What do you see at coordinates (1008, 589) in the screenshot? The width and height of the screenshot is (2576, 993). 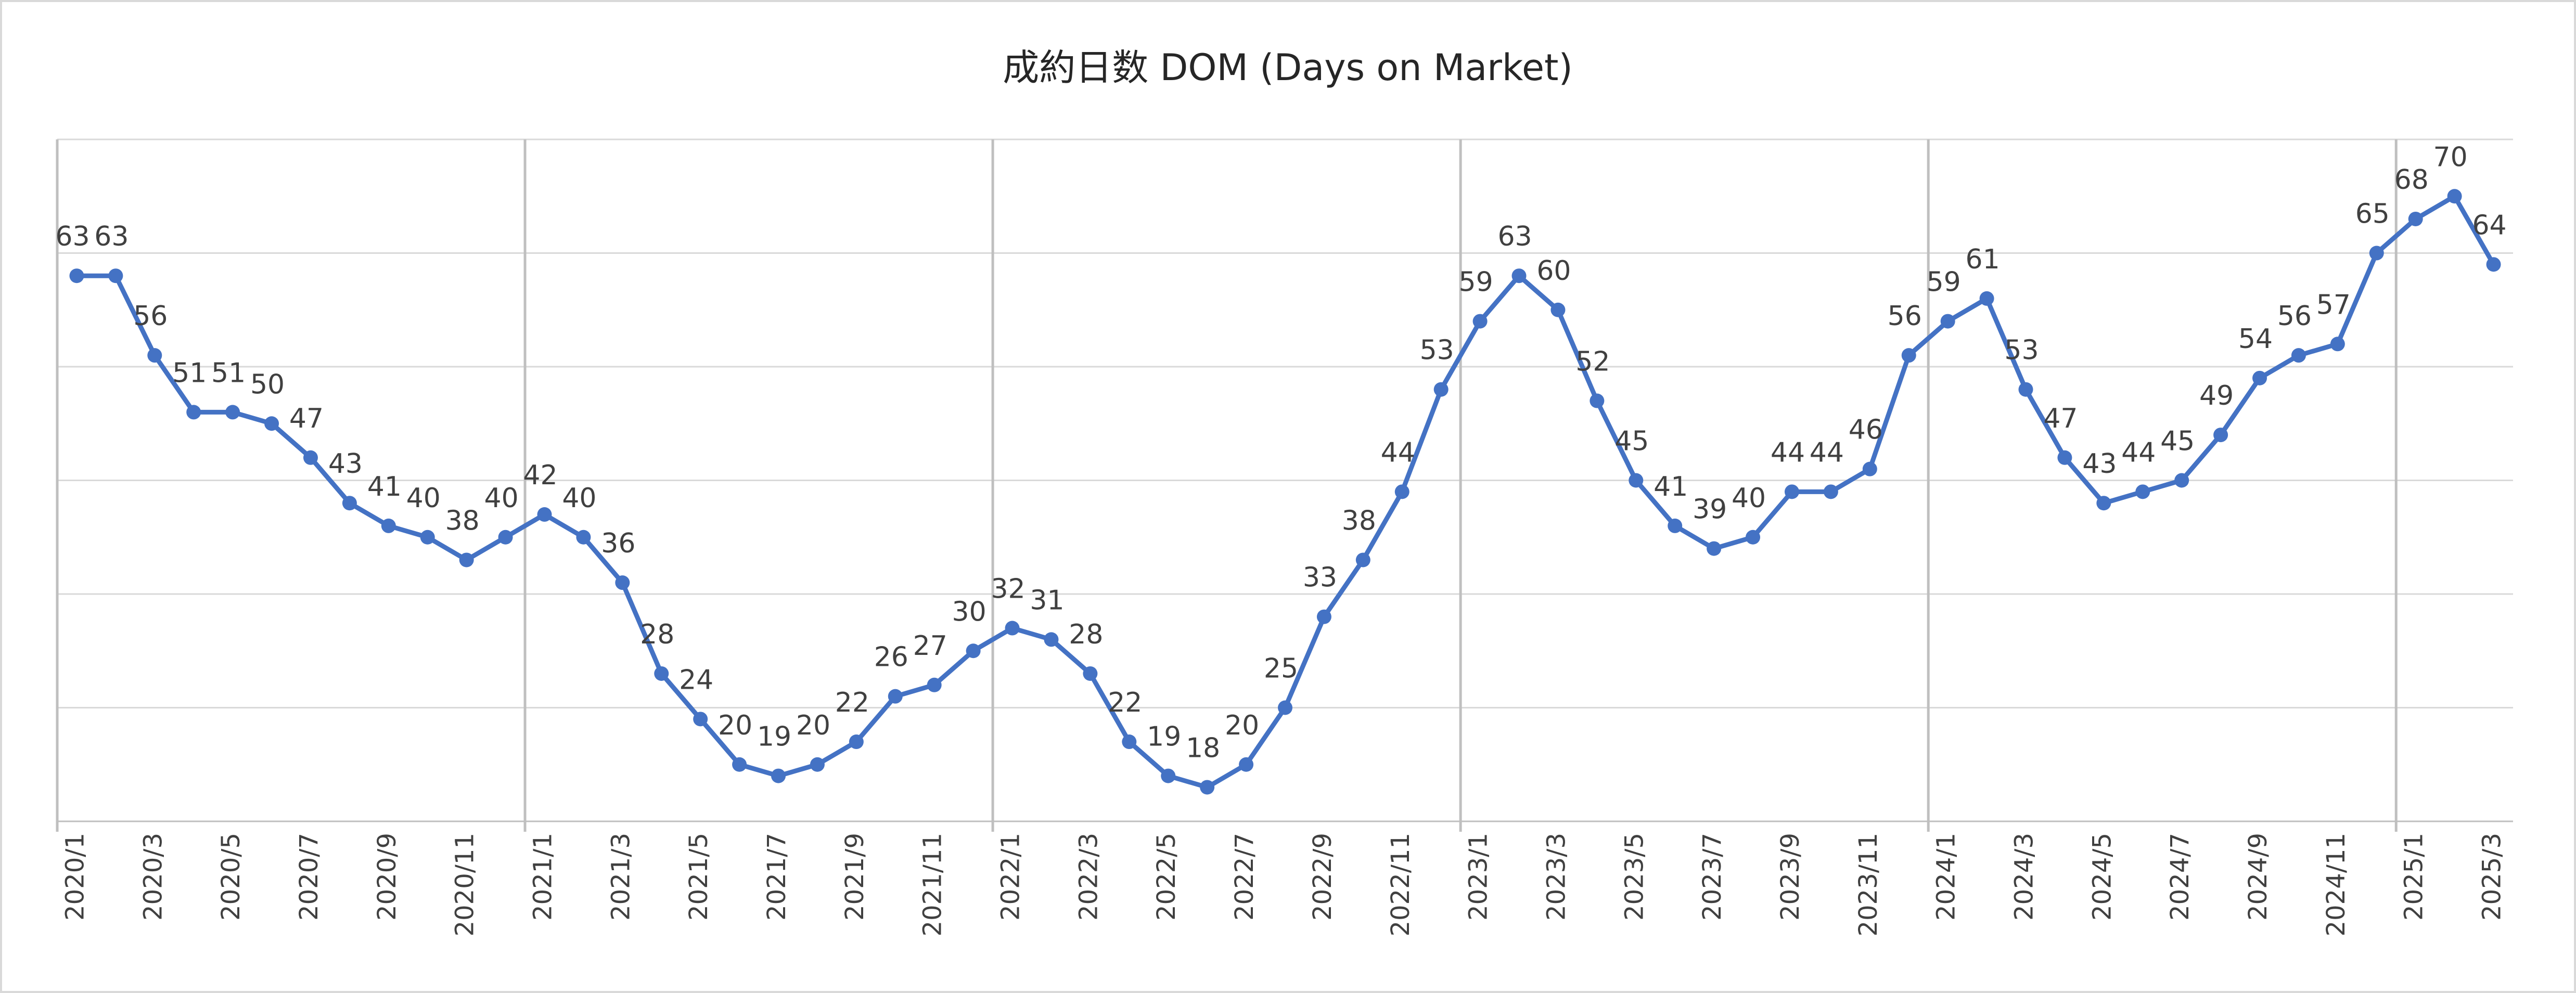 I see `data-label: 32` at bounding box center [1008, 589].